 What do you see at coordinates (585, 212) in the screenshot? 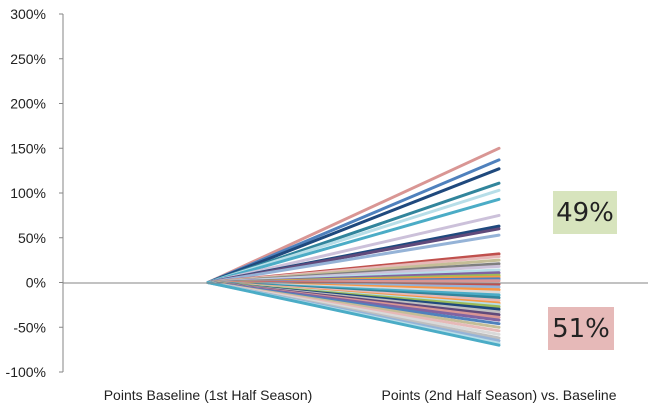
I see `positive-share-annotation: 49%` at bounding box center [585, 212].